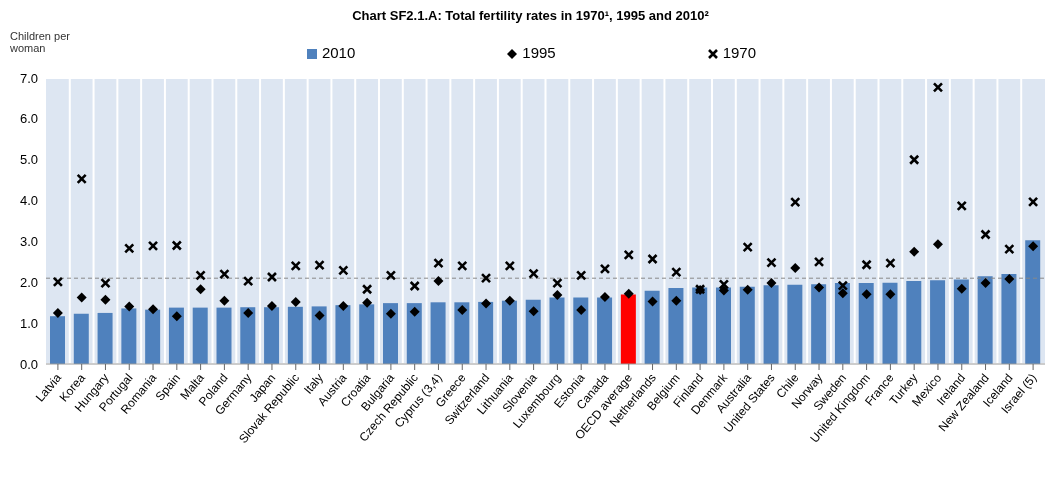 The height and width of the screenshot is (488, 1061). What do you see at coordinates (28, 242) in the screenshot?
I see `y-tick-label: 3.0` at bounding box center [28, 242].